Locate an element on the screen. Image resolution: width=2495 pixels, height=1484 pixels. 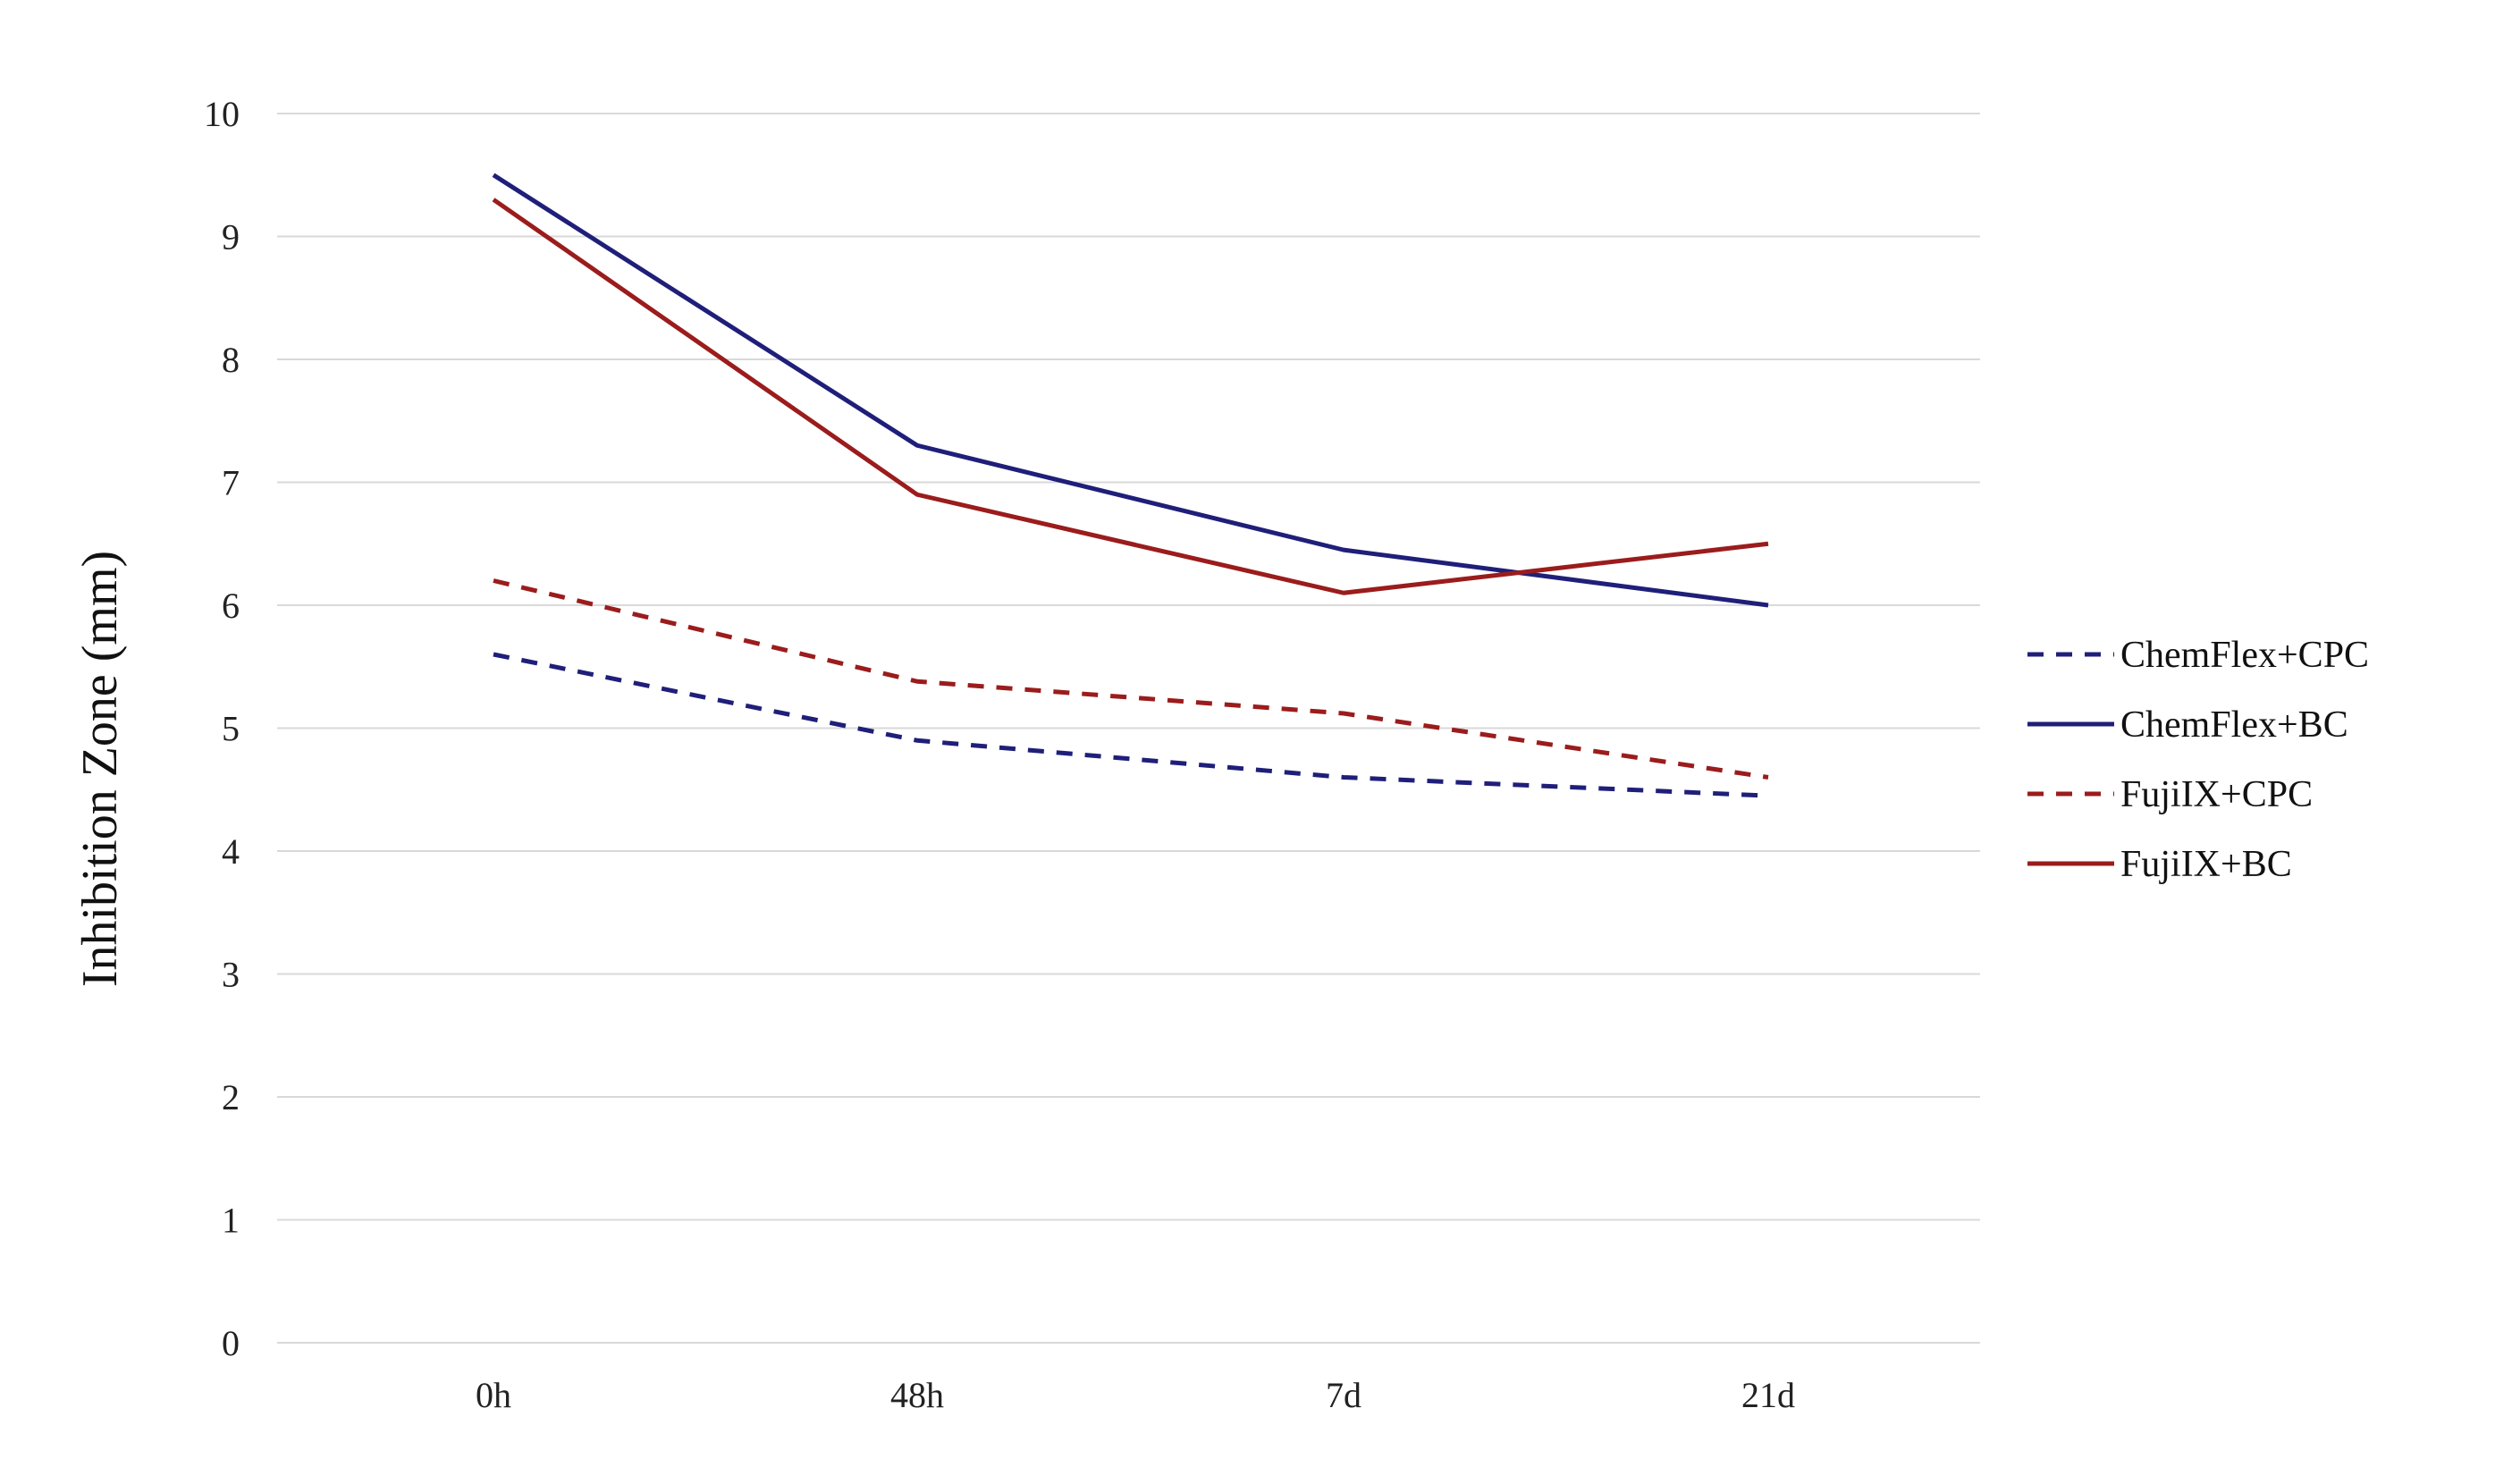
y-tick-label: 1 is located at coordinates (231, 1221).